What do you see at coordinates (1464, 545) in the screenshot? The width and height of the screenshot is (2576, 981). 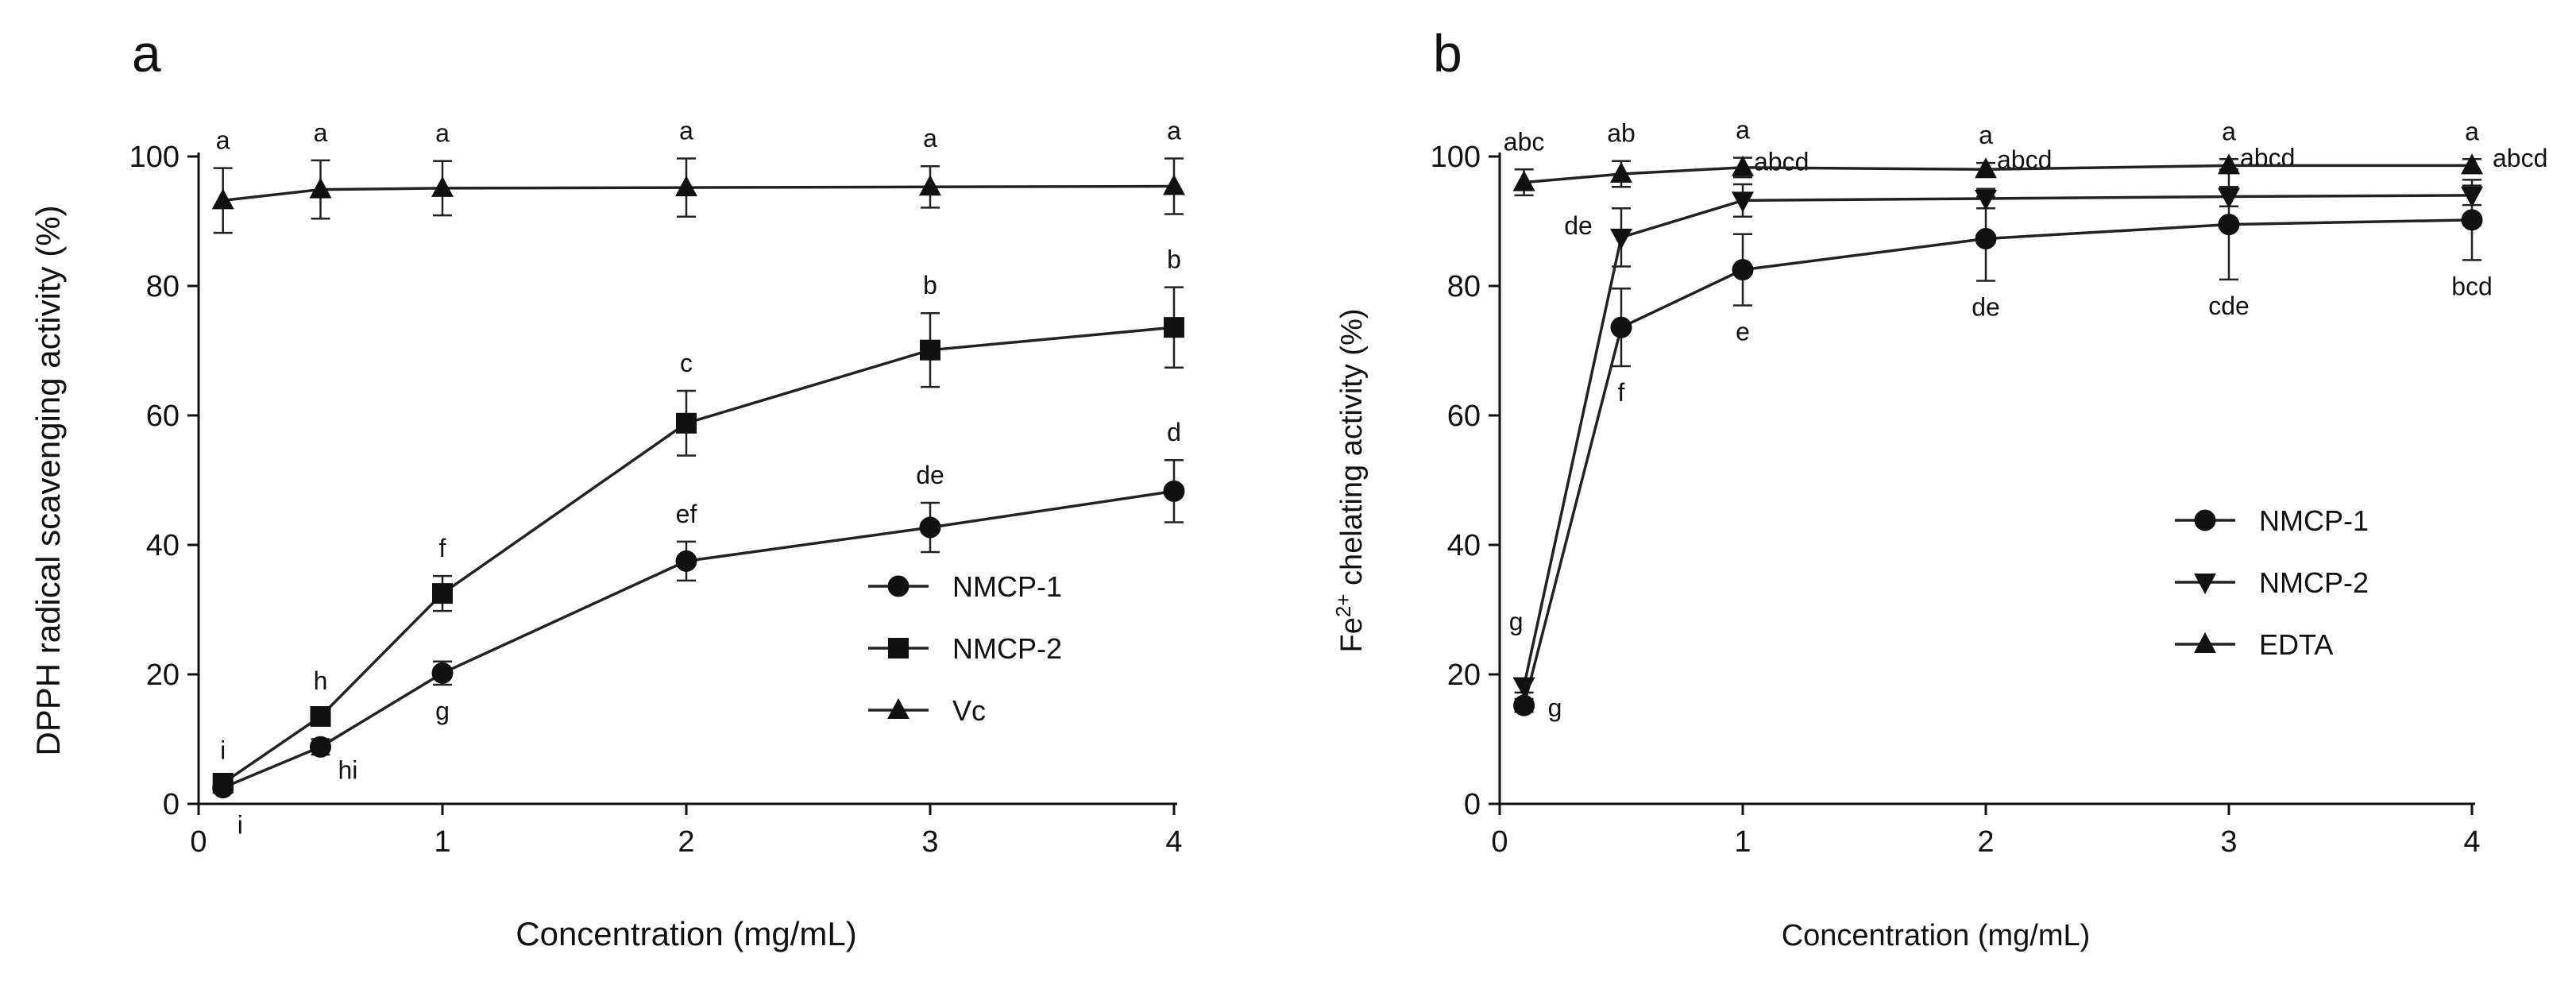 I see `y-tick-label: 40` at bounding box center [1464, 545].